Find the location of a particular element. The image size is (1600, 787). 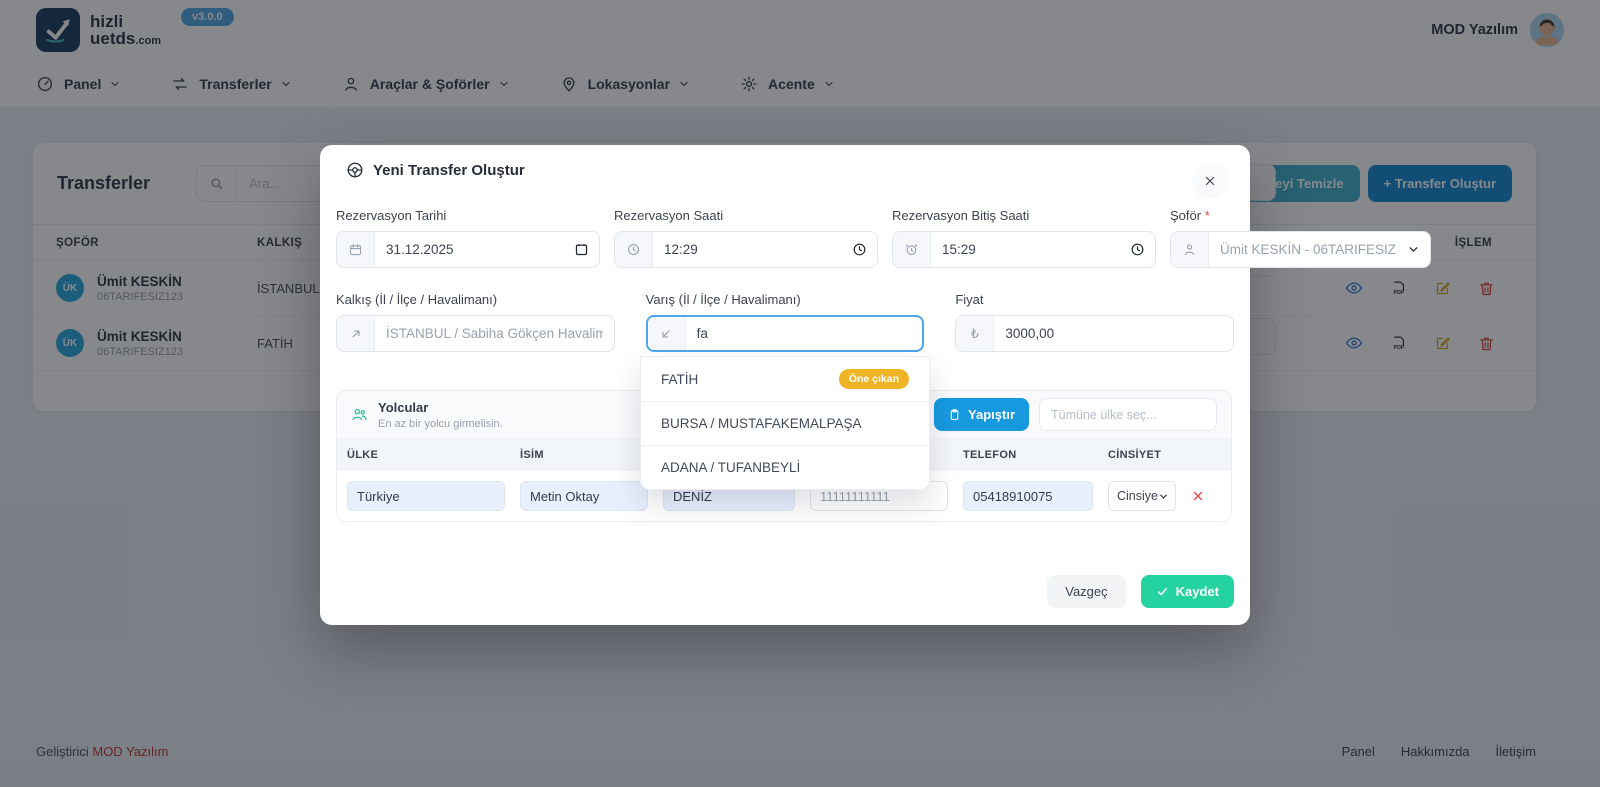

passengers-title: Yolcular is located at coordinates (403, 407).